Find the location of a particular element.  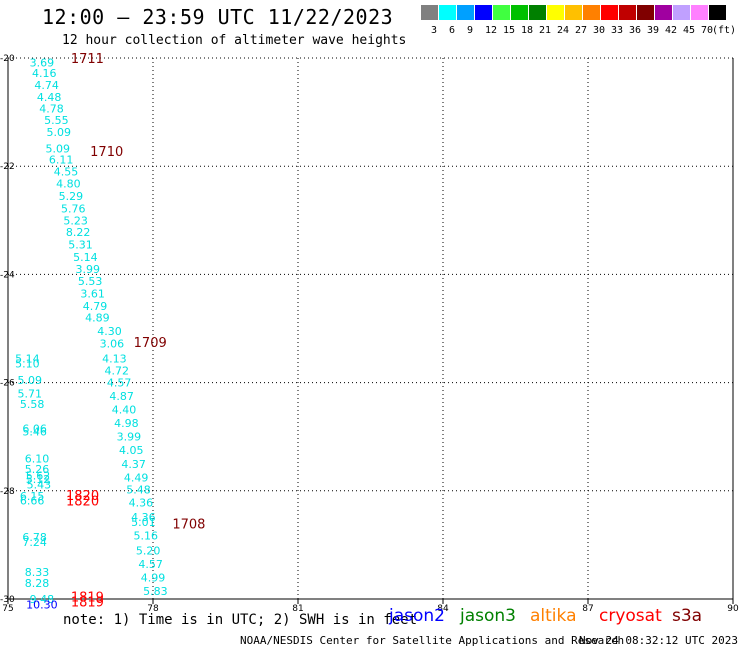

legend-label: 15 is located at coordinates (509, 30).